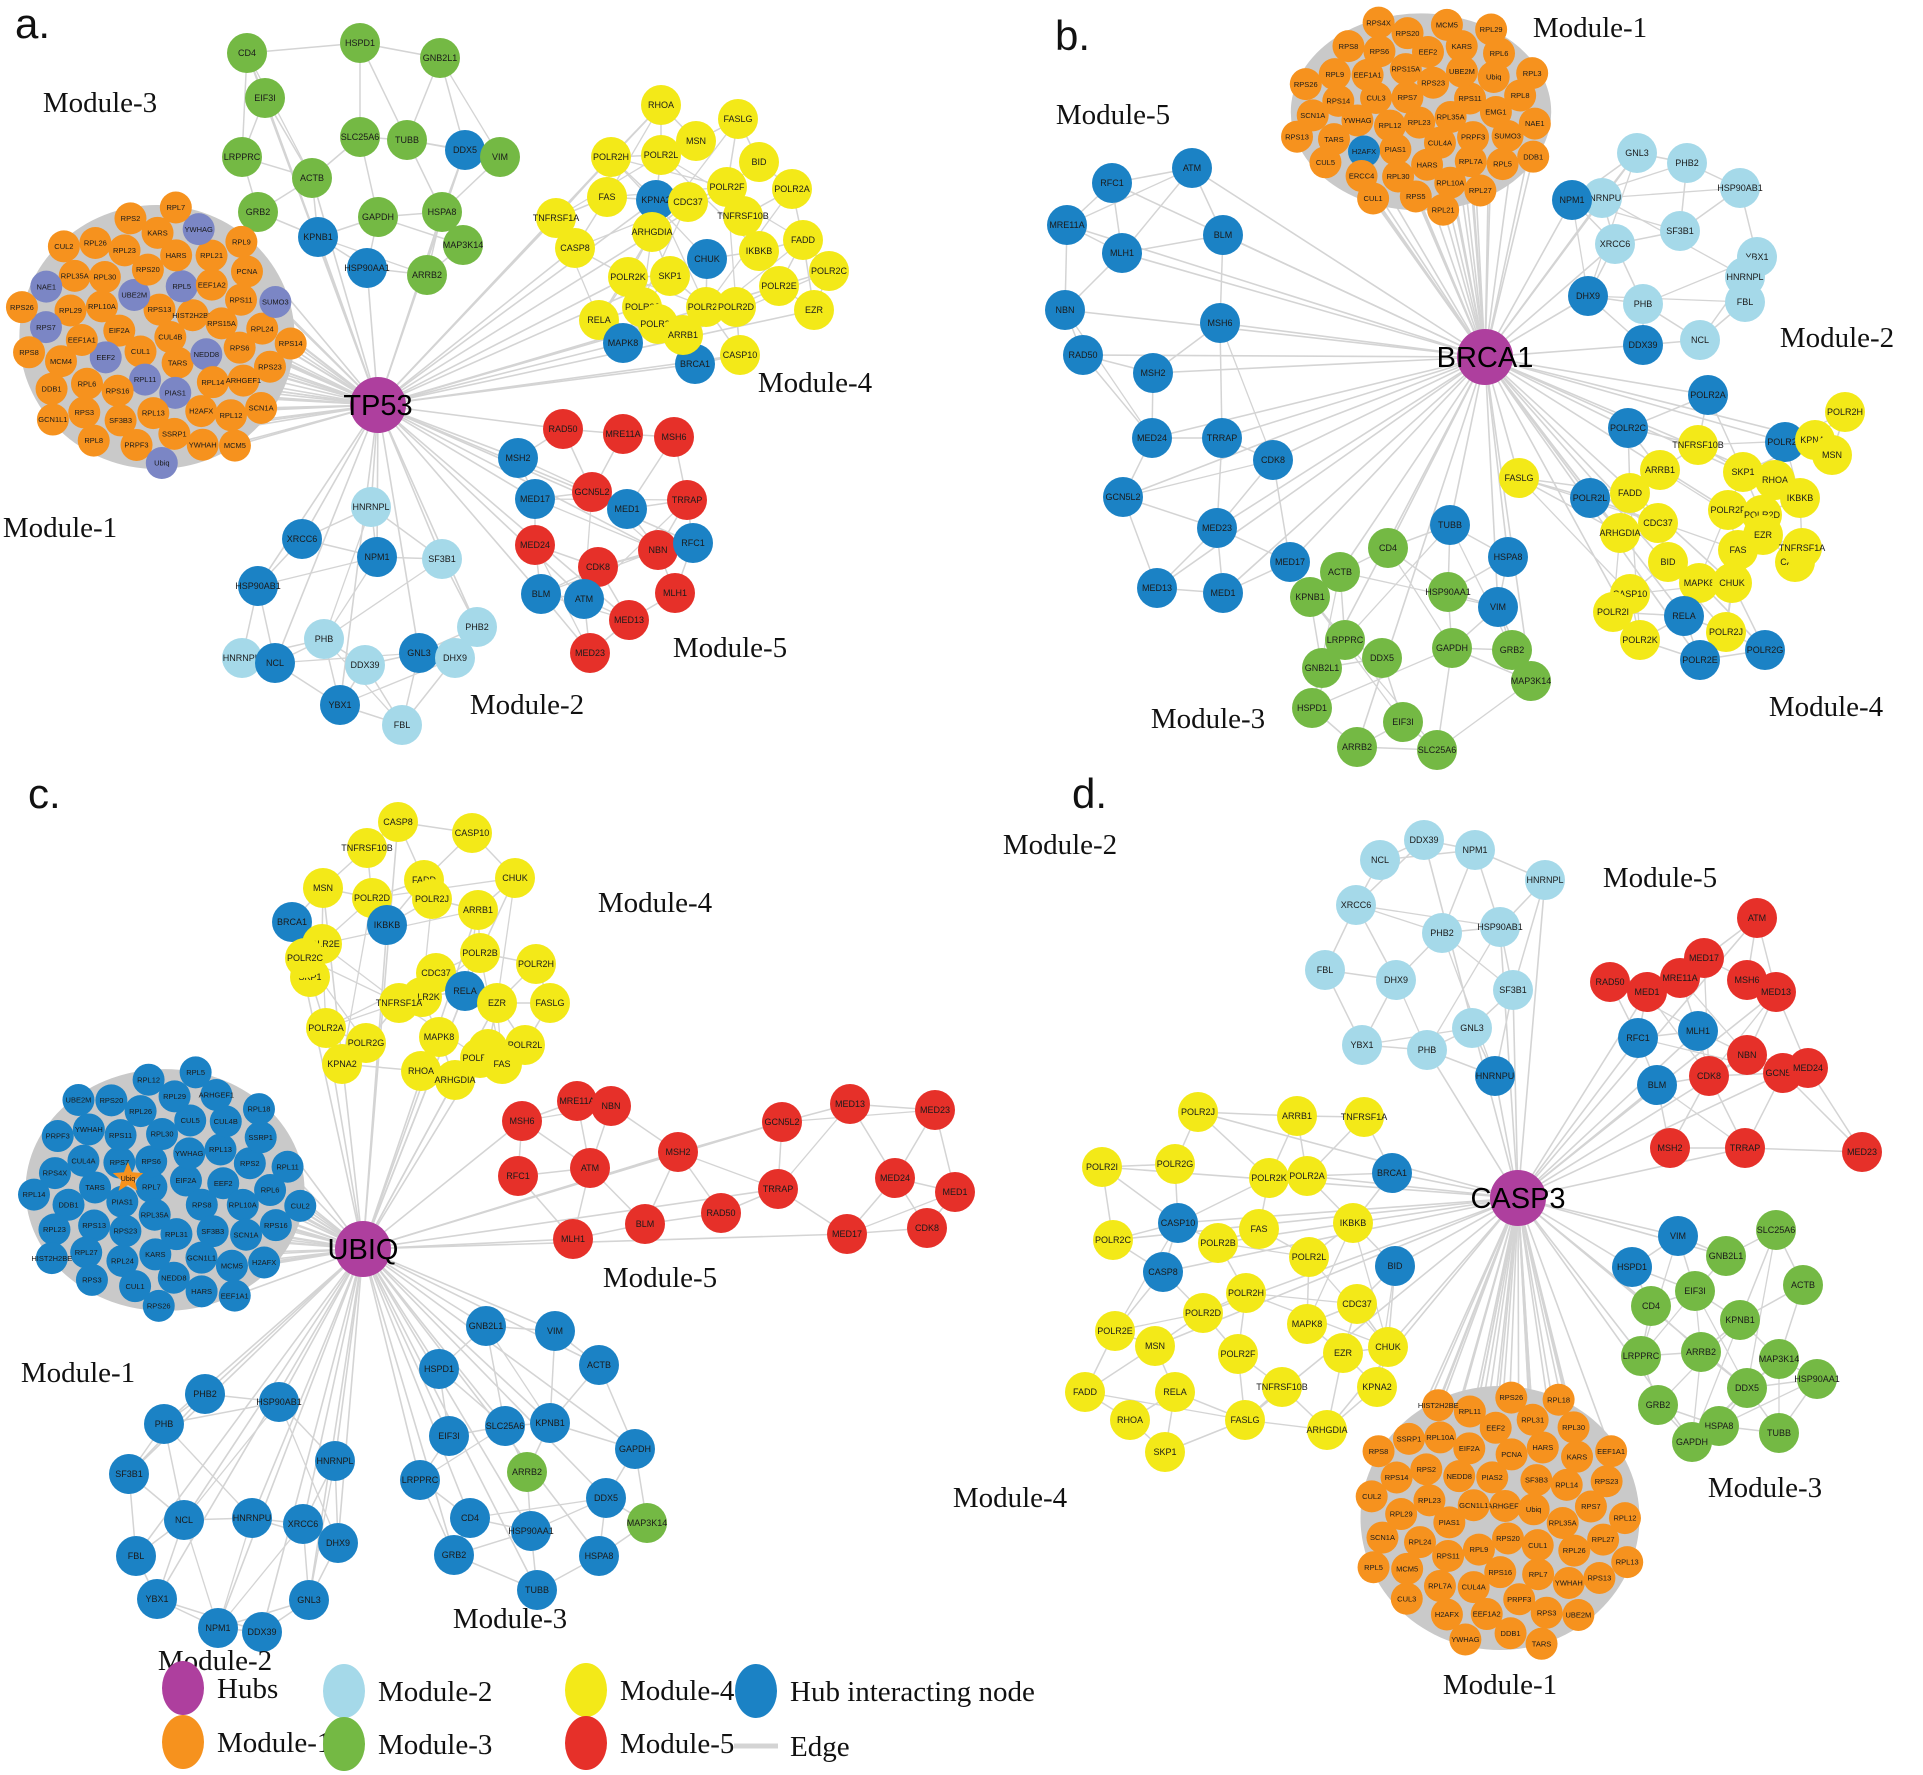 Image resolution: width=1923 pixels, height=1775 pixels. What do you see at coordinates (1478, 1549) in the screenshot?
I see `node-RPL9: RPL9` at bounding box center [1478, 1549].